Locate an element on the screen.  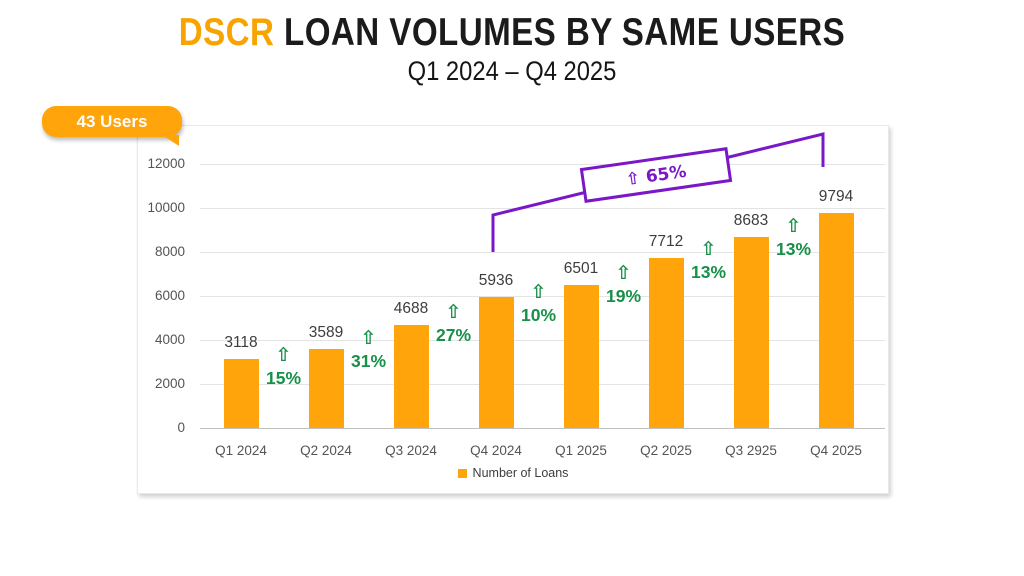
bar-value-label: 9794 is located at coordinates (836, 196).